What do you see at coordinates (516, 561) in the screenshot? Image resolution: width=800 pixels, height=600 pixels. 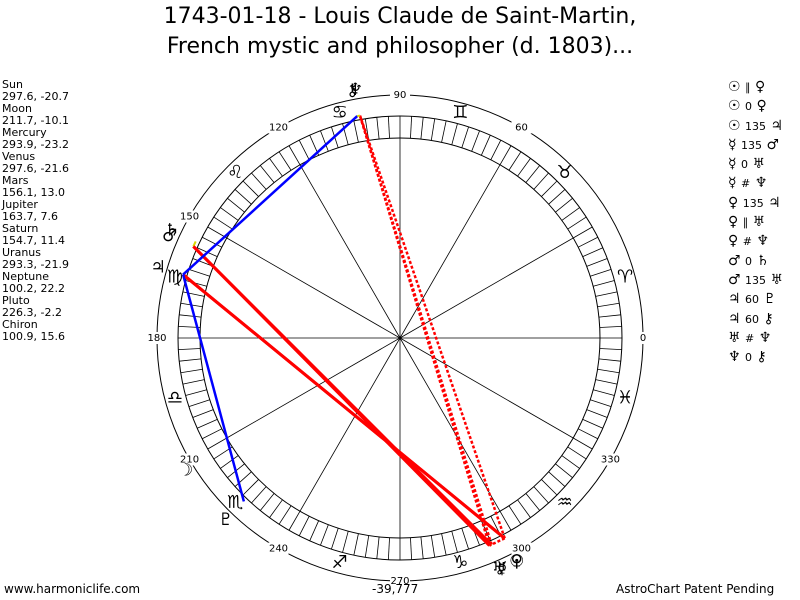 I see `planet-glyph: ☉` at bounding box center [516, 561].